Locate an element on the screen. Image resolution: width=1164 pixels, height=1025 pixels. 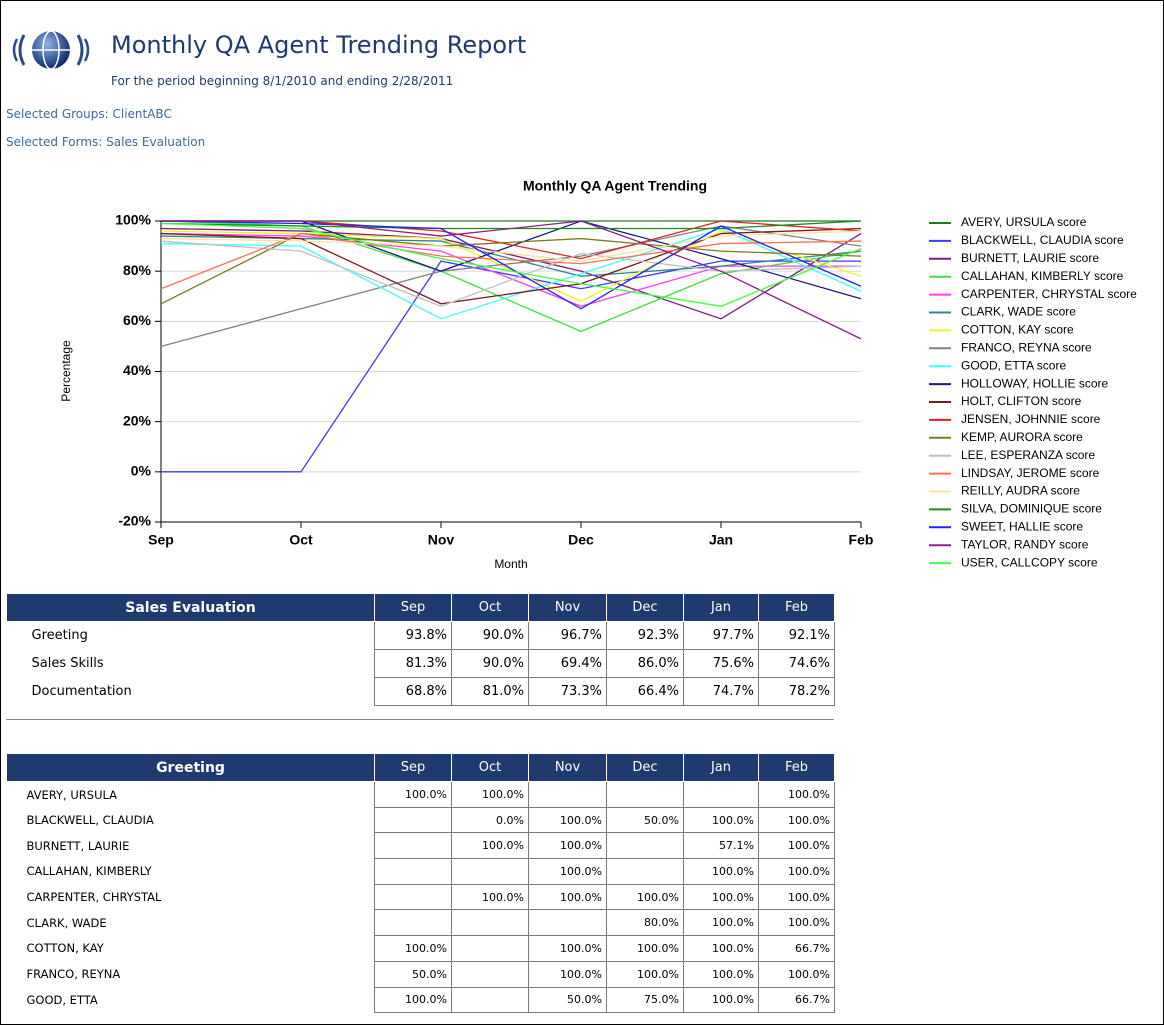
legend-label: CALLAHAN, KIMBERLY score is located at coordinates (1042, 276).